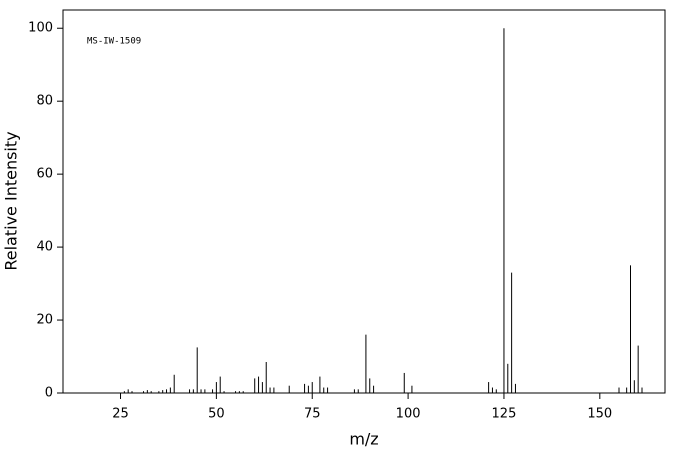 The width and height of the screenshot is (676, 455). Describe the element at coordinates (216, 414) in the screenshot. I see `x-tick-label: 50` at that location.